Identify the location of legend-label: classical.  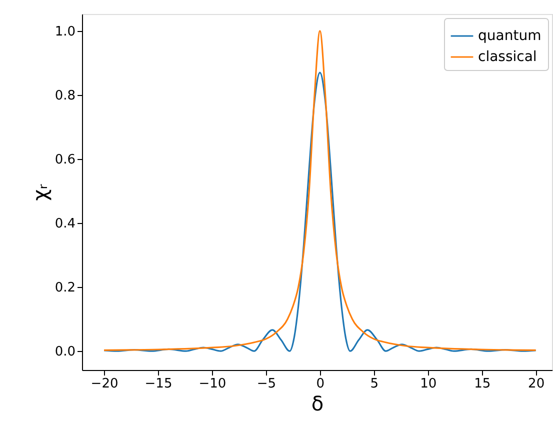
(507, 57).